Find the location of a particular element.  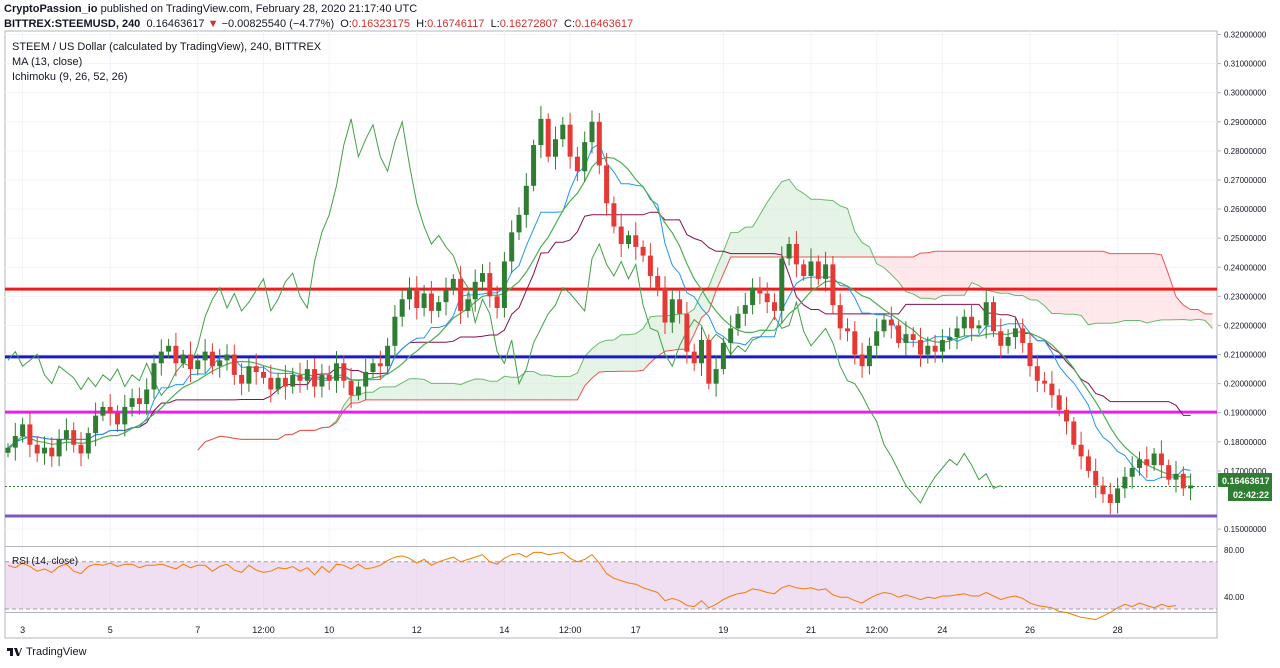

time-tick-label: 26 is located at coordinates (1030, 630).